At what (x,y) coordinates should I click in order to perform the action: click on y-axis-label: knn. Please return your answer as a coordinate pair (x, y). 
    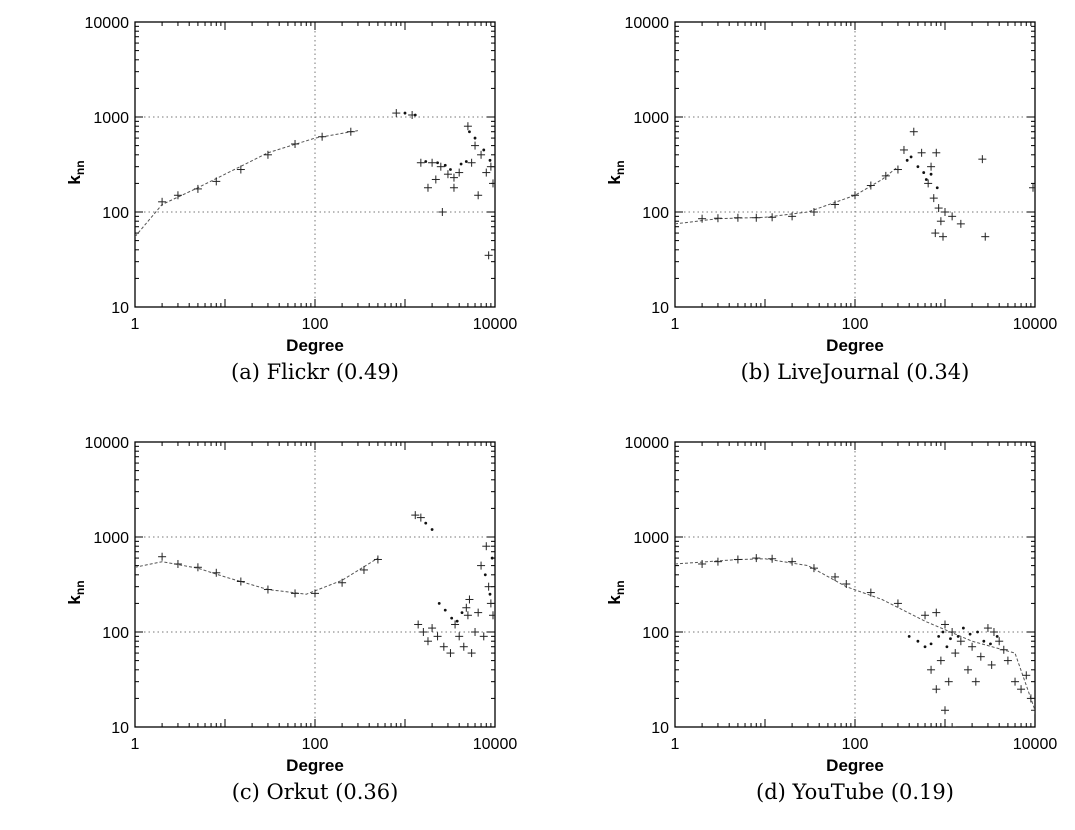
    Looking at the image, I should click on (616, 172).